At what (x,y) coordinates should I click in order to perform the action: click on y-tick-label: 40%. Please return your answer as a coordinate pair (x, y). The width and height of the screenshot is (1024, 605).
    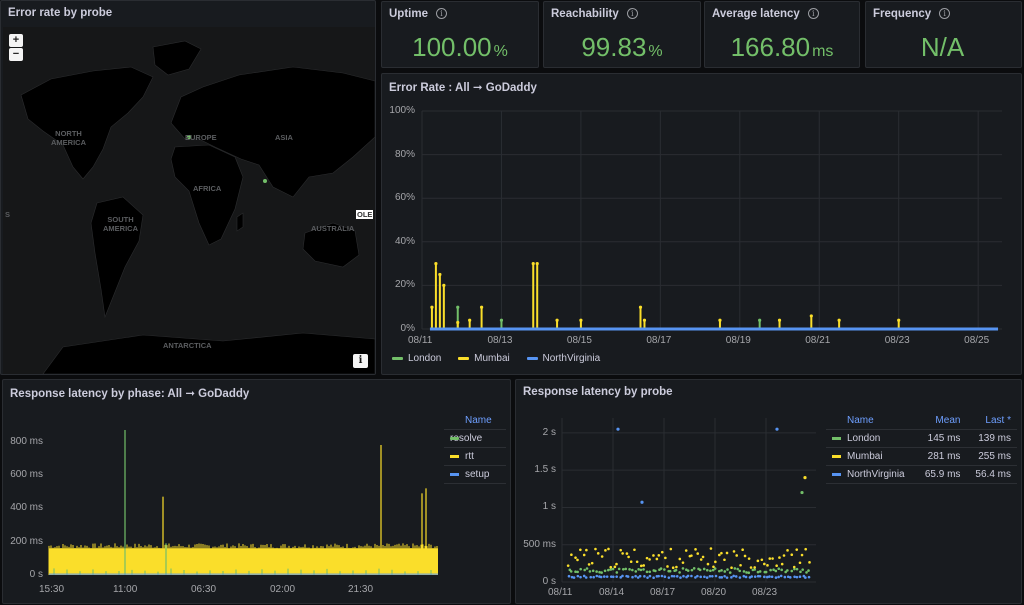
    Looking at the image, I should click on (404, 241).